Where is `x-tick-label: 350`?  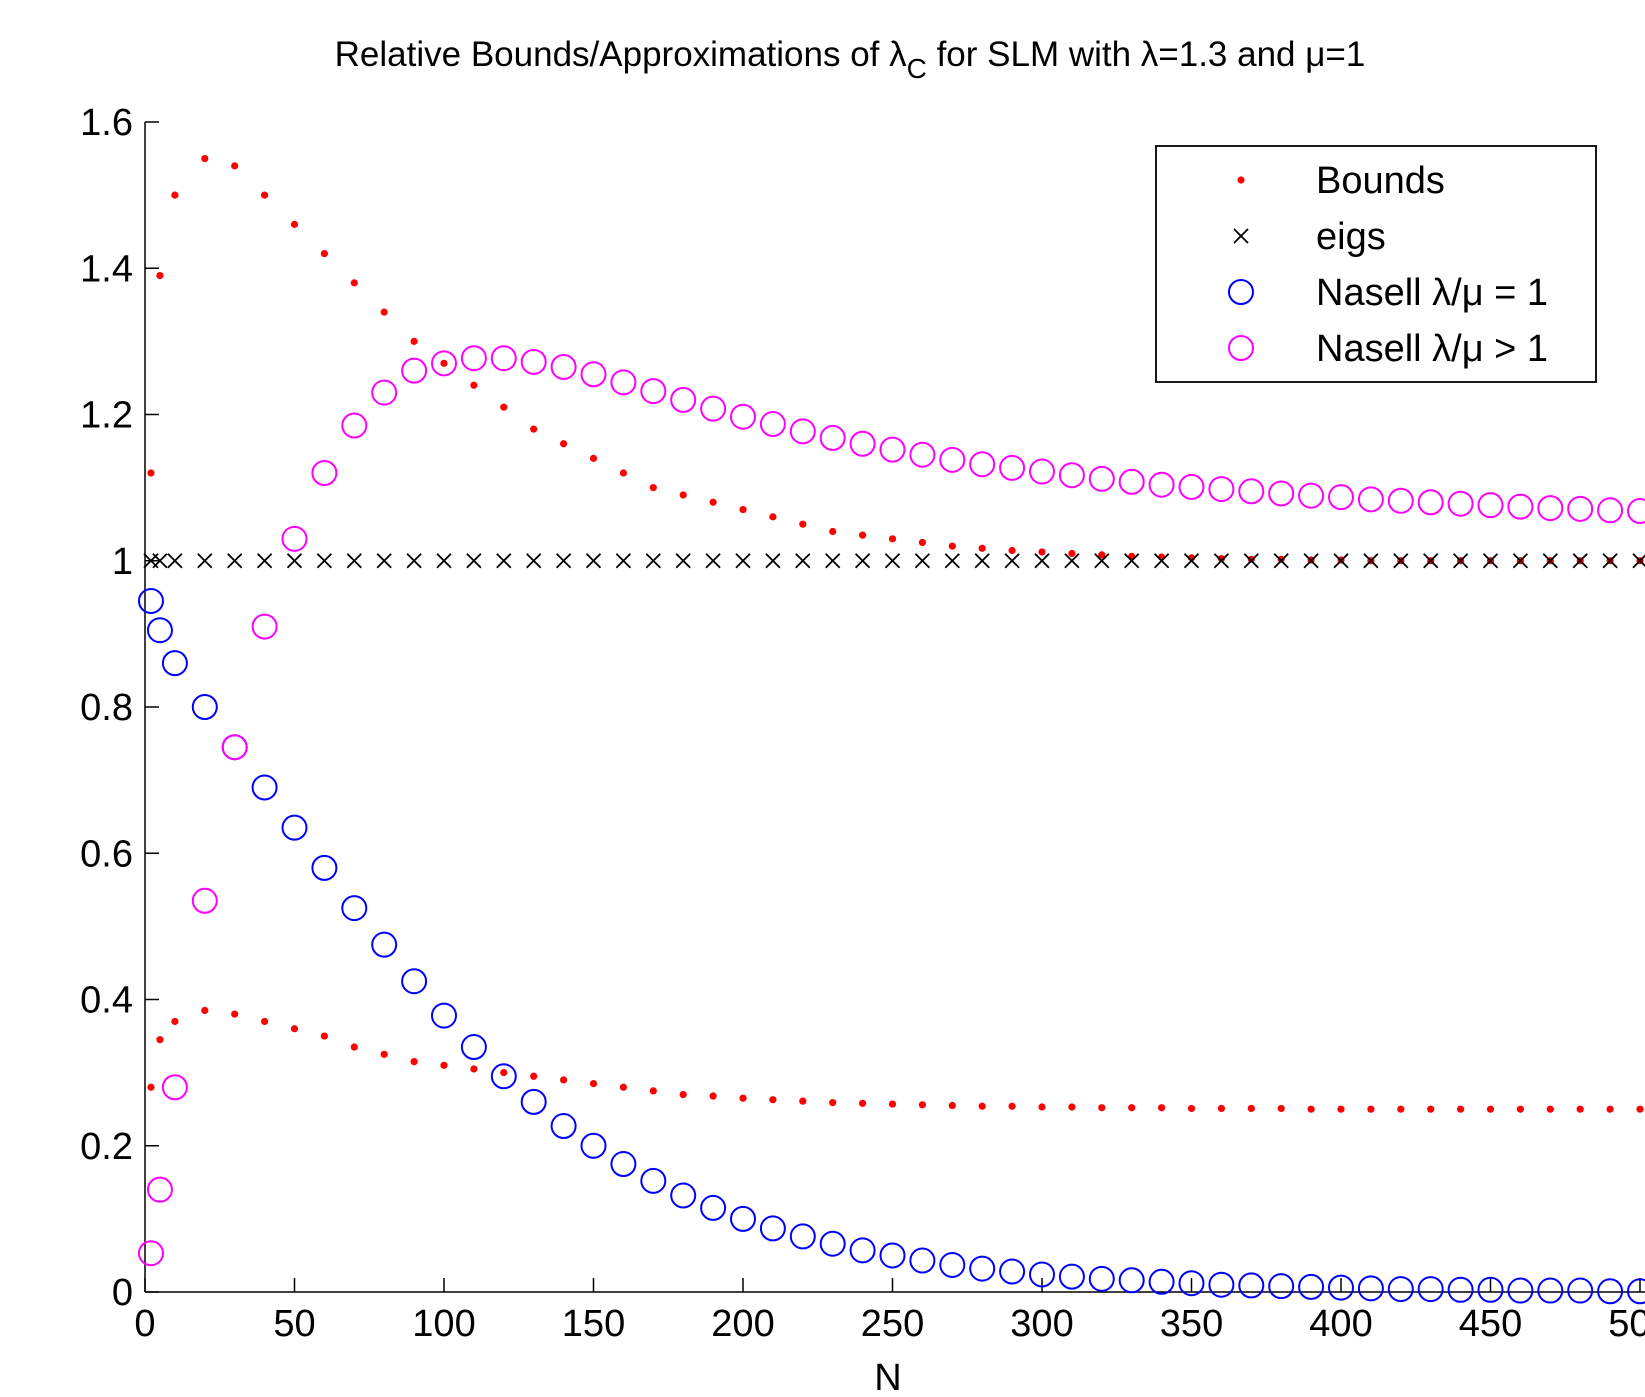
x-tick-label: 350 is located at coordinates (1191, 1324).